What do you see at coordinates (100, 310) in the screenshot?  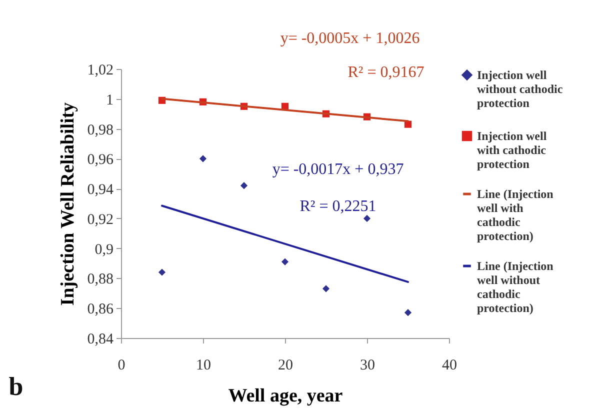 I see `y-tick-label: 0,86` at bounding box center [100, 310].